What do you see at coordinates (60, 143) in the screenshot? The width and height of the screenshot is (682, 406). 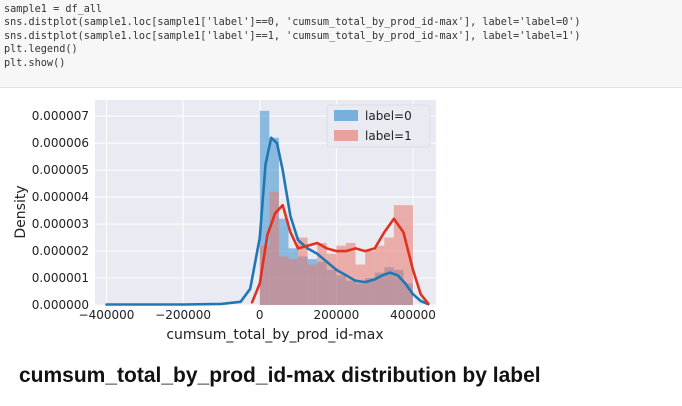 I see `y-tick-label: 0.000006` at bounding box center [60, 143].